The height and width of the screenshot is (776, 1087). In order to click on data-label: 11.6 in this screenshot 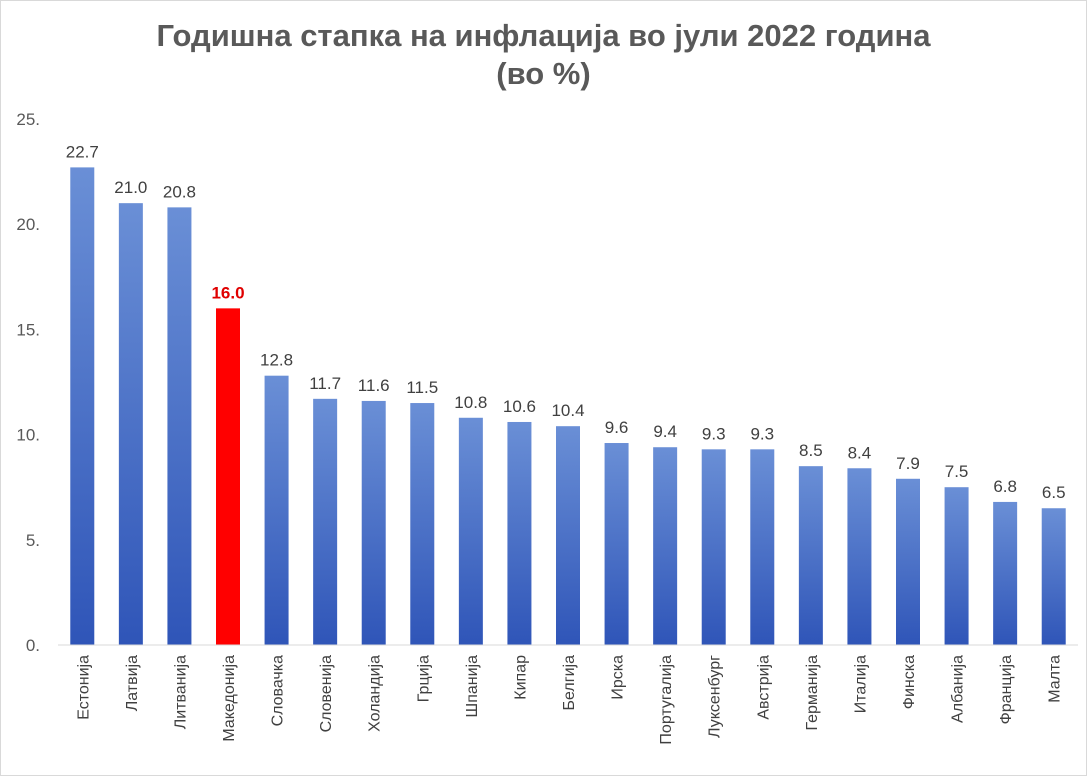, I will do `click(374, 385)`.